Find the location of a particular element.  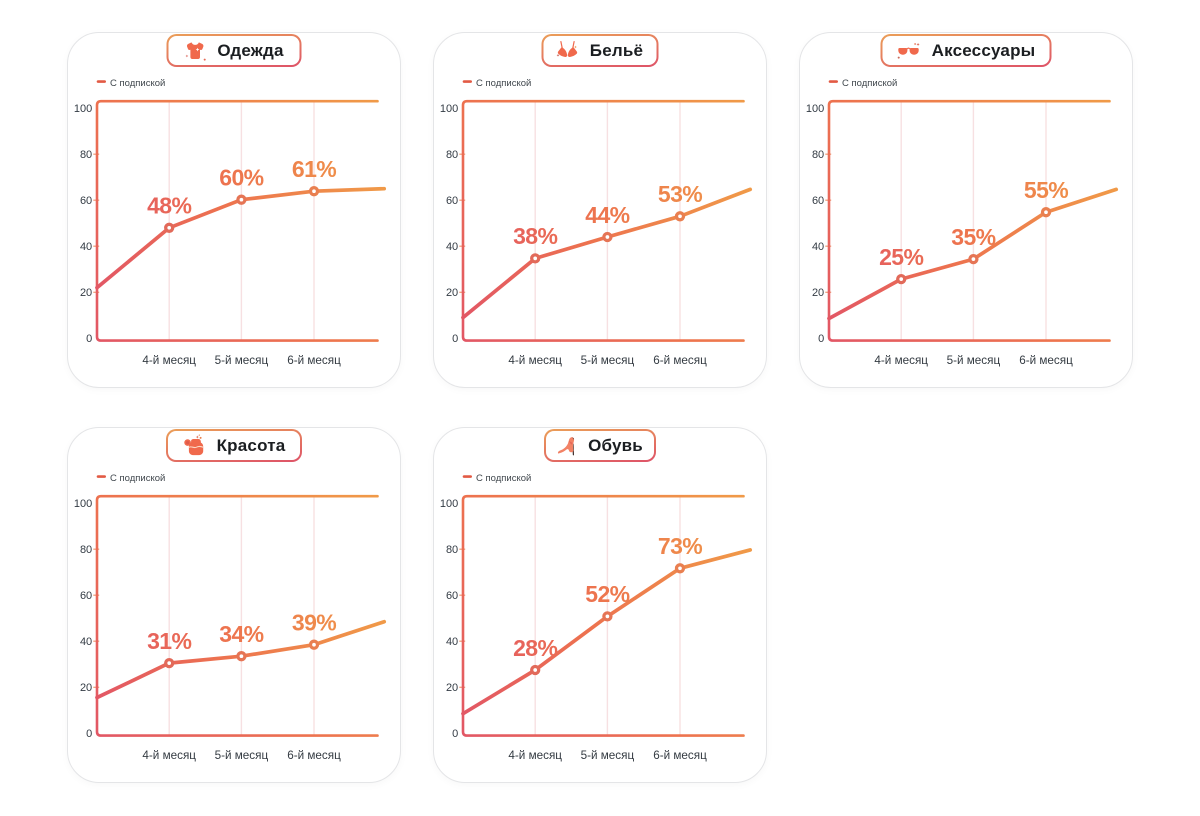

svg-text: 48% is located at coordinates (169, 206).